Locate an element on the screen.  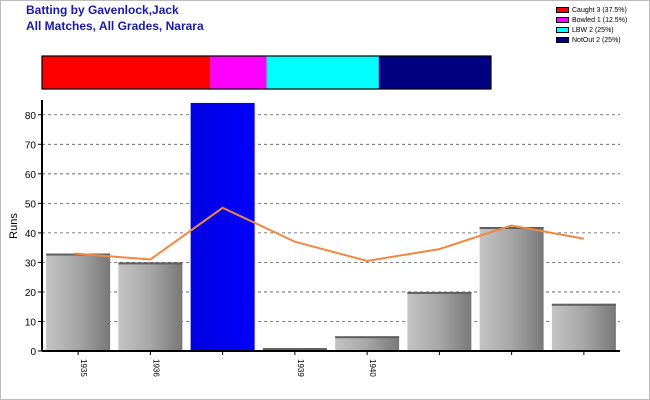
x-tick-label: 1936 is located at coordinates (155, 368).